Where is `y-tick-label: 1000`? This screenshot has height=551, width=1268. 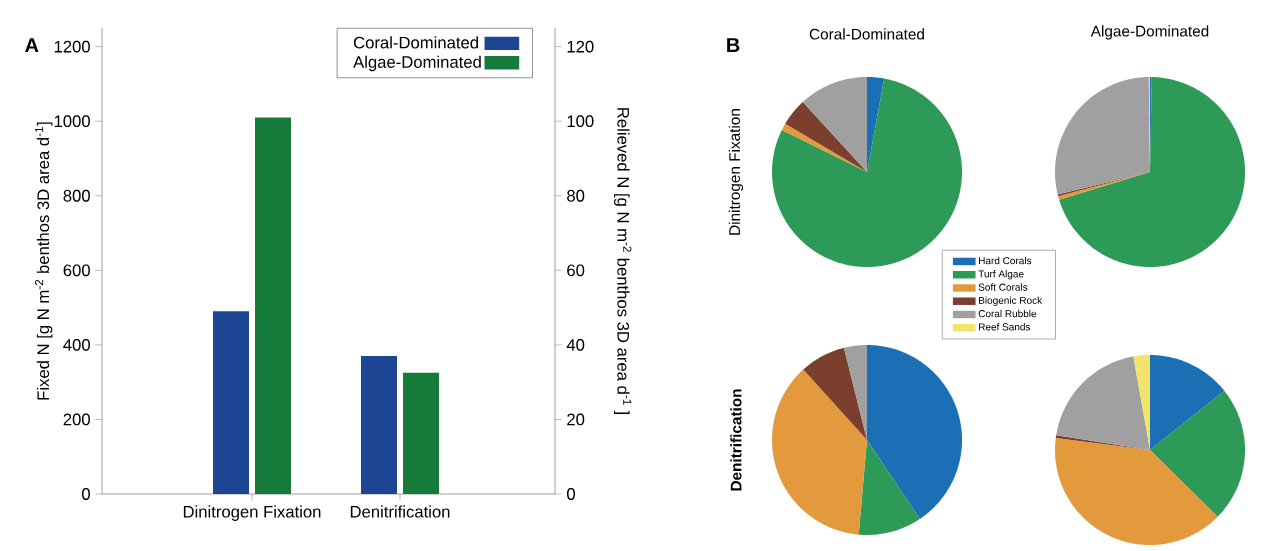
y-tick-label: 1000 is located at coordinates (72, 121).